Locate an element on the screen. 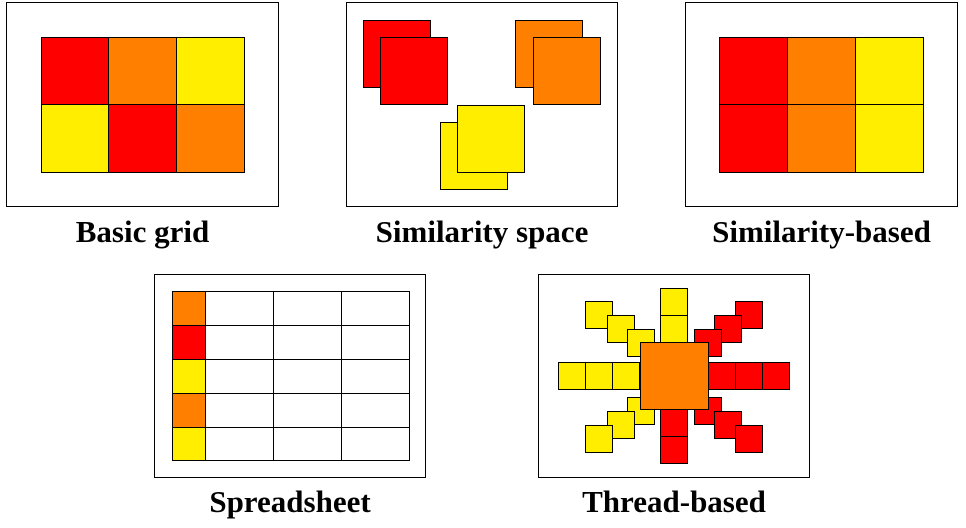 The height and width of the screenshot is (528, 966). thread-center-square is located at coordinates (674, 376).